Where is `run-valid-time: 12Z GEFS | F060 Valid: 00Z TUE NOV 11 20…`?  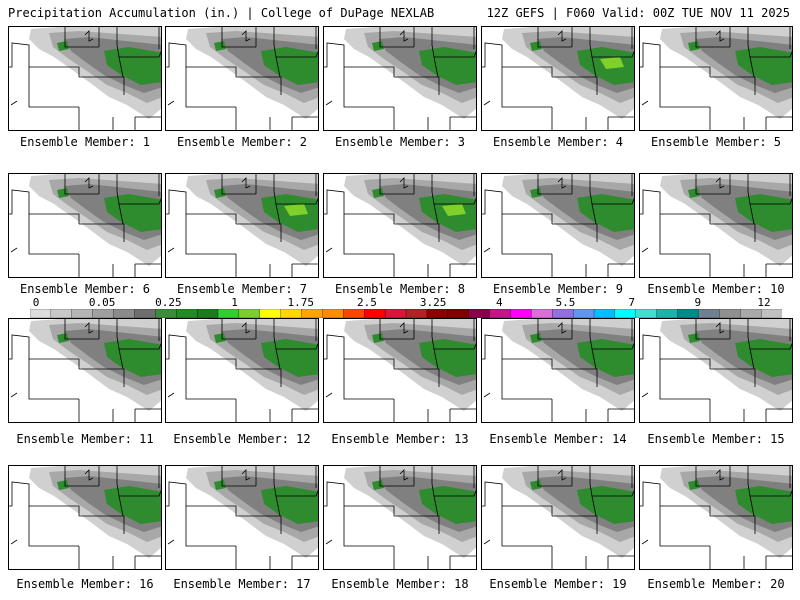
run-valid-time: 12Z GEFS | F060 Valid: 00Z TUE NOV 11 20… is located at coordinates (638, 13).